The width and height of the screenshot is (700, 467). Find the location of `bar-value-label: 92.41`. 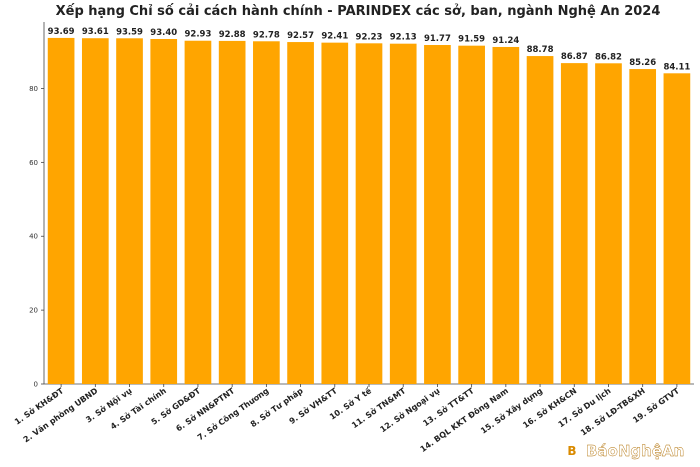

bar-value-label: 92.41 is located at coordinates (334, 37).